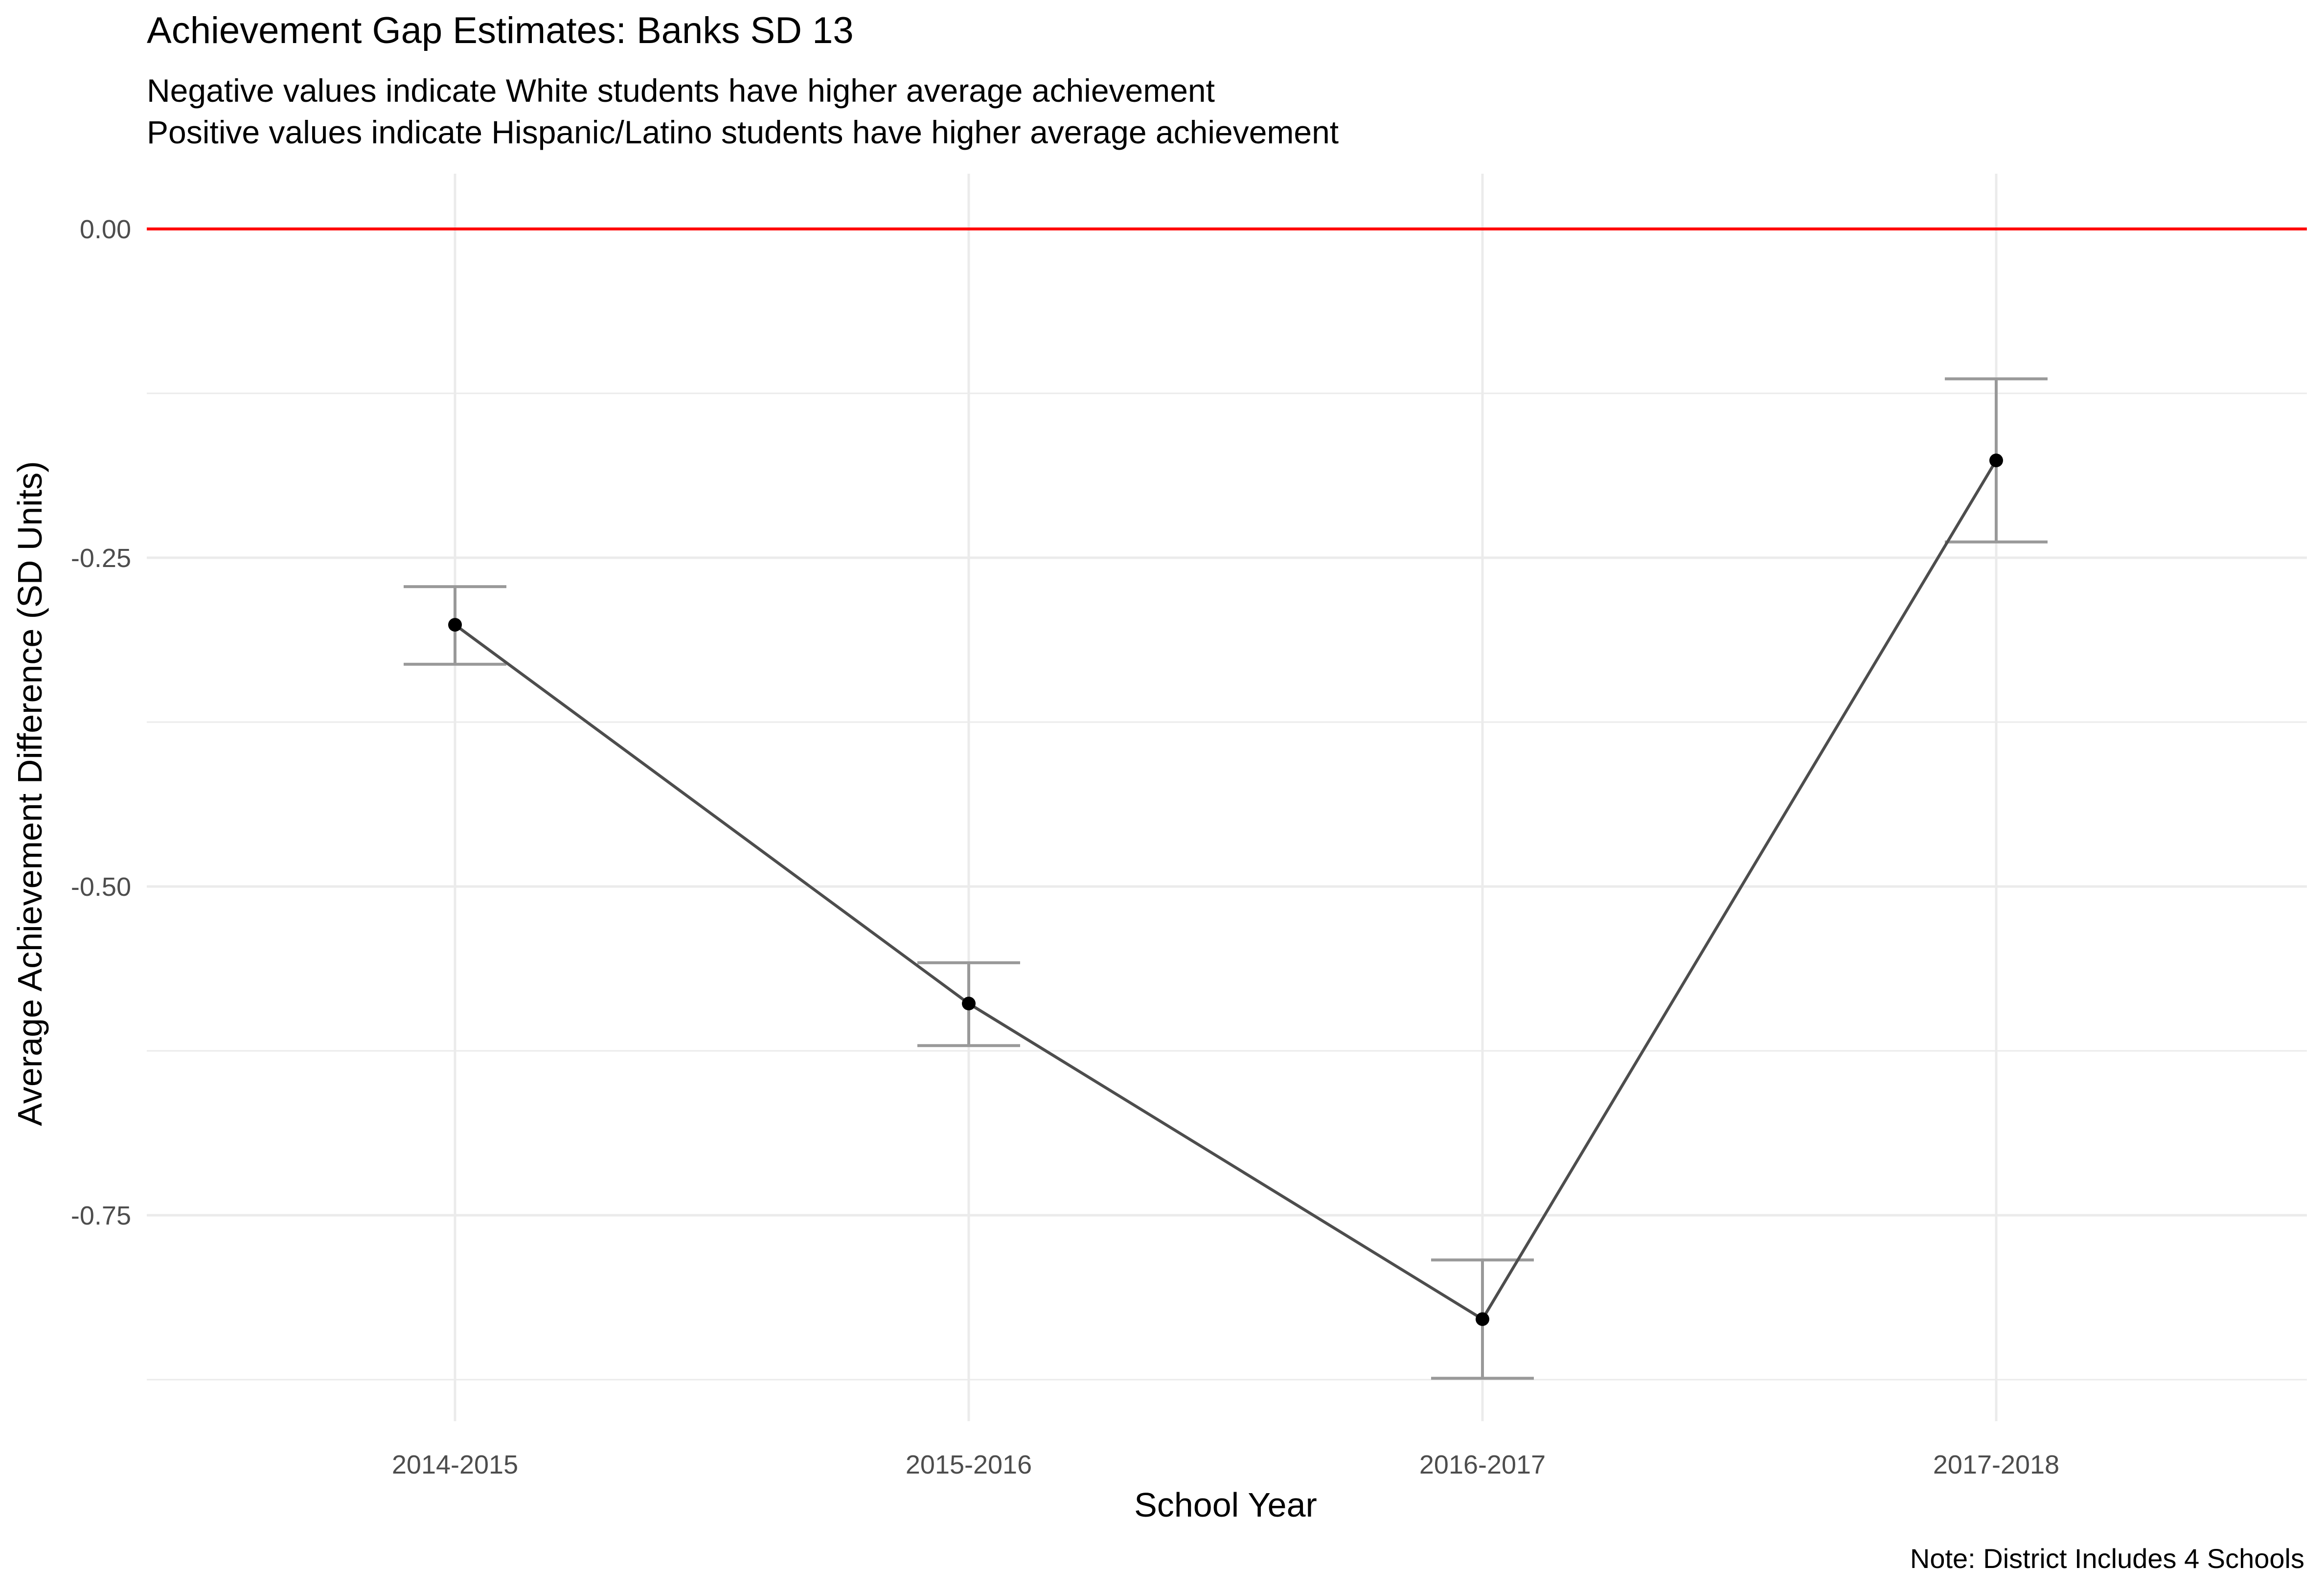 This screenshot has height=1590, width=2324. What do you see at coordinates (101, 887) in the screenshot?
I see `y-tick-label: -0.50` at bounding box center [101, 887].